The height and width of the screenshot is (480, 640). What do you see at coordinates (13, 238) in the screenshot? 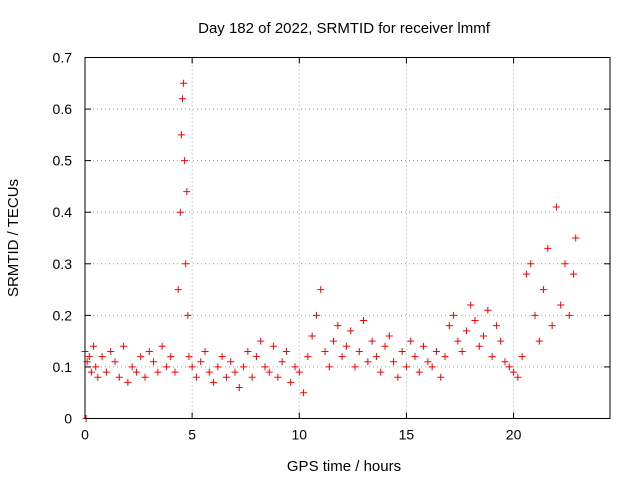
I see `y-axis-title: SRMTID / TECUs` at bounding box center [13, 238].